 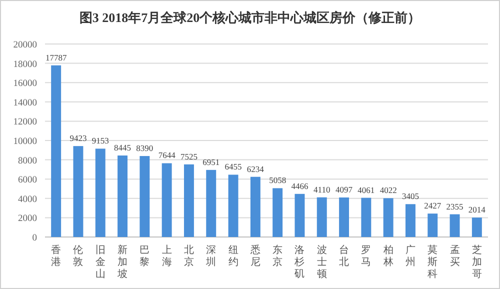 What do you see at coordinates (210, 256) in the screenshot?
I see `x-tick-label: 深圳` at bounding box center [210, 256].